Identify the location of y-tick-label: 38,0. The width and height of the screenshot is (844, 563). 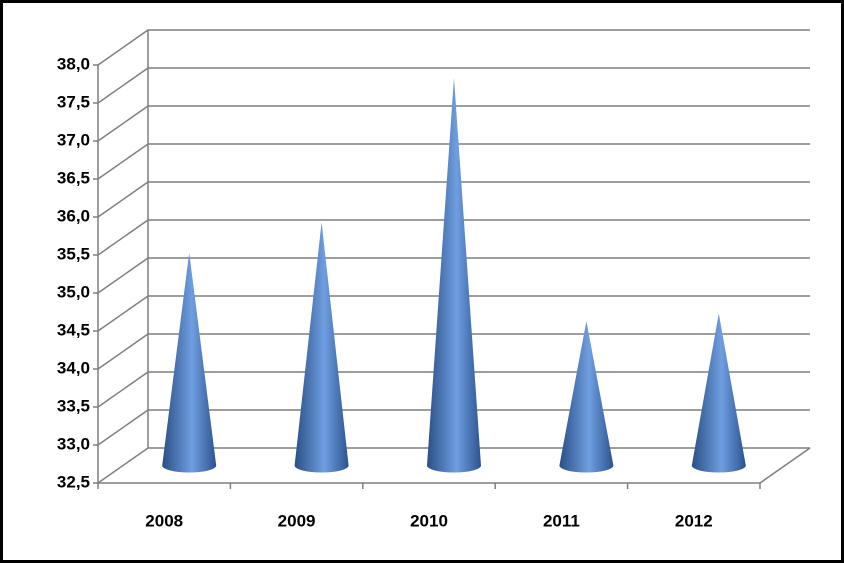
(73, 63).